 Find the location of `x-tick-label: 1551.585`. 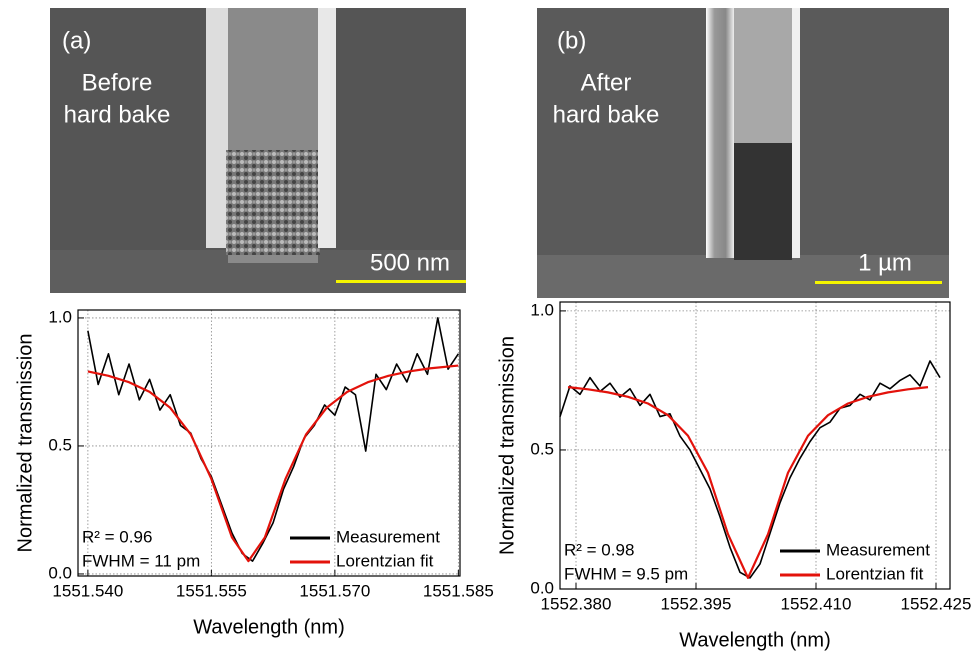

x-tick-label: 1551.585 is located at coordinates (458, 590).